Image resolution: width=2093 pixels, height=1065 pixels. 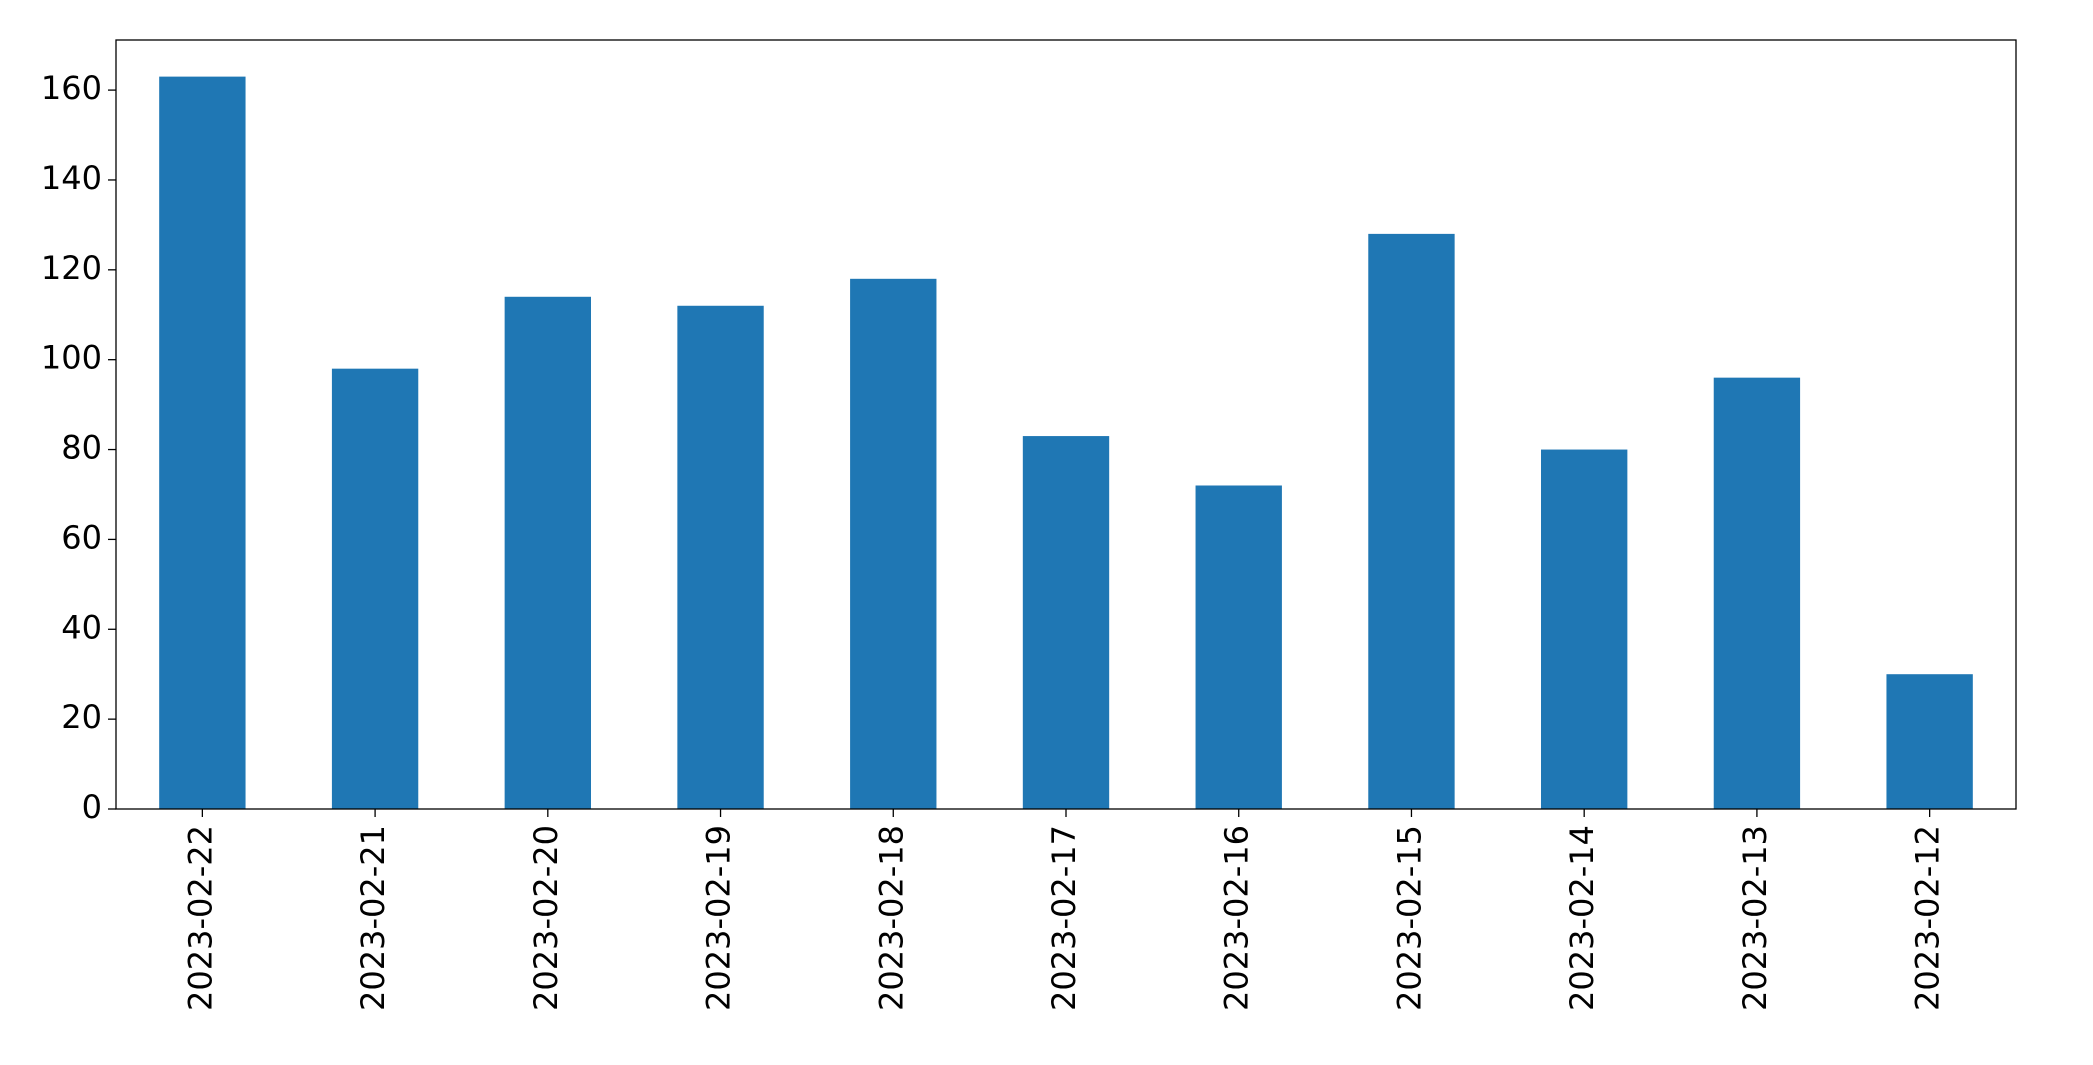 What do you see at coordinates (92, 807) in the screenshot?
I see `y-tick-label: 0` at bounding box center [92, 807].